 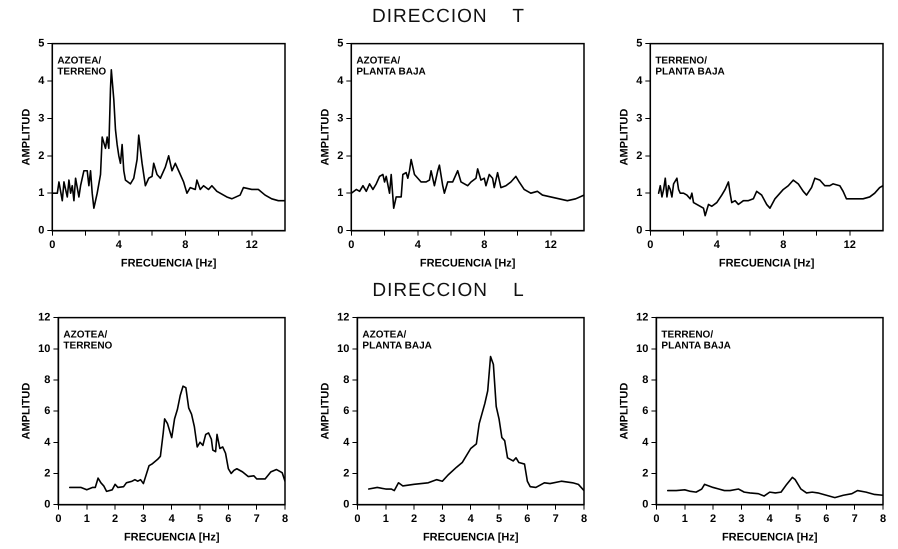 What do you see at coordinates (448, 17) in the screenshot?
I see `chart-title: DIRECCION T` at bounding box center [448, 17].